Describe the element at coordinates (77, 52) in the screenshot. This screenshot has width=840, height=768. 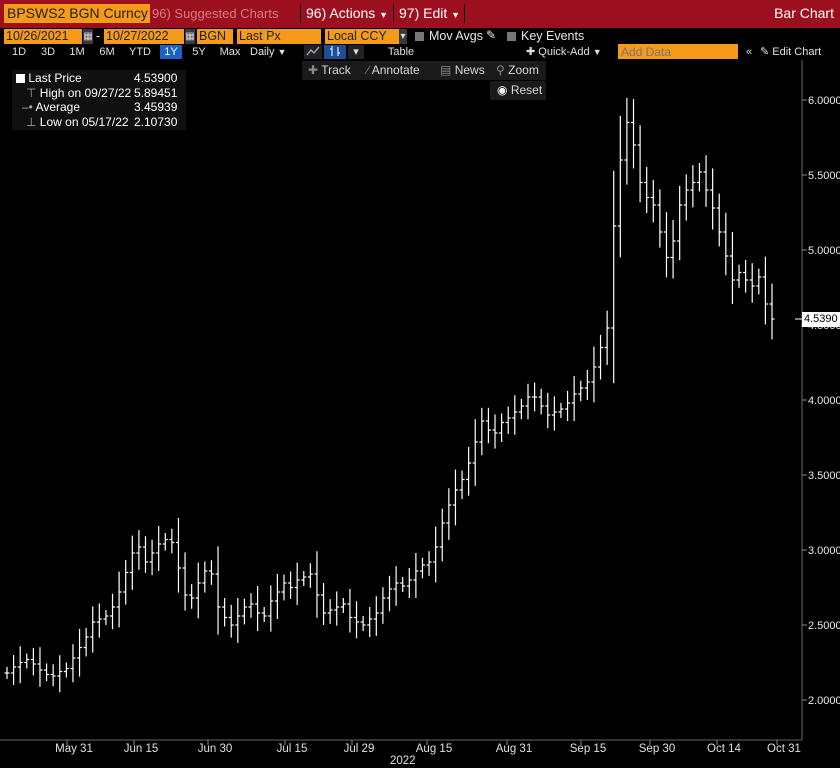
I see `period-1m: 1M` at that location.